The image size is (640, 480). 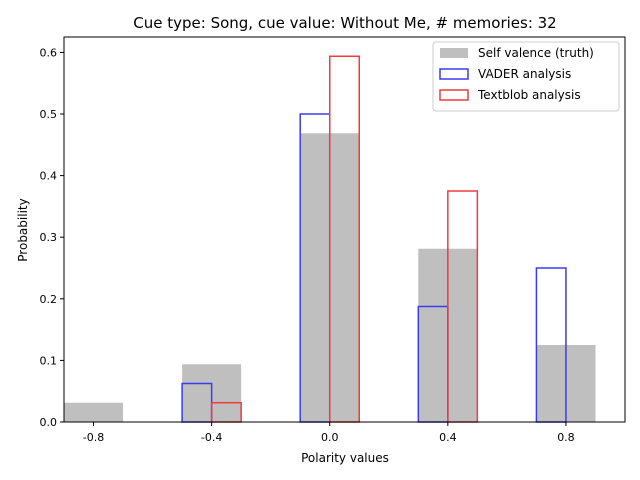 I want to click on x-axis-label: Polarity values, so click(x=345, y=458).